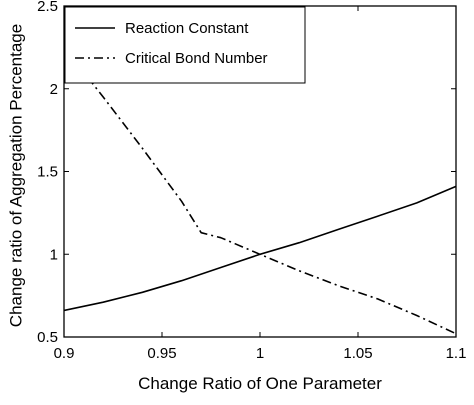 The image size is (474, 405). I want to click on x-tick-label: 1, so click(260, 353).